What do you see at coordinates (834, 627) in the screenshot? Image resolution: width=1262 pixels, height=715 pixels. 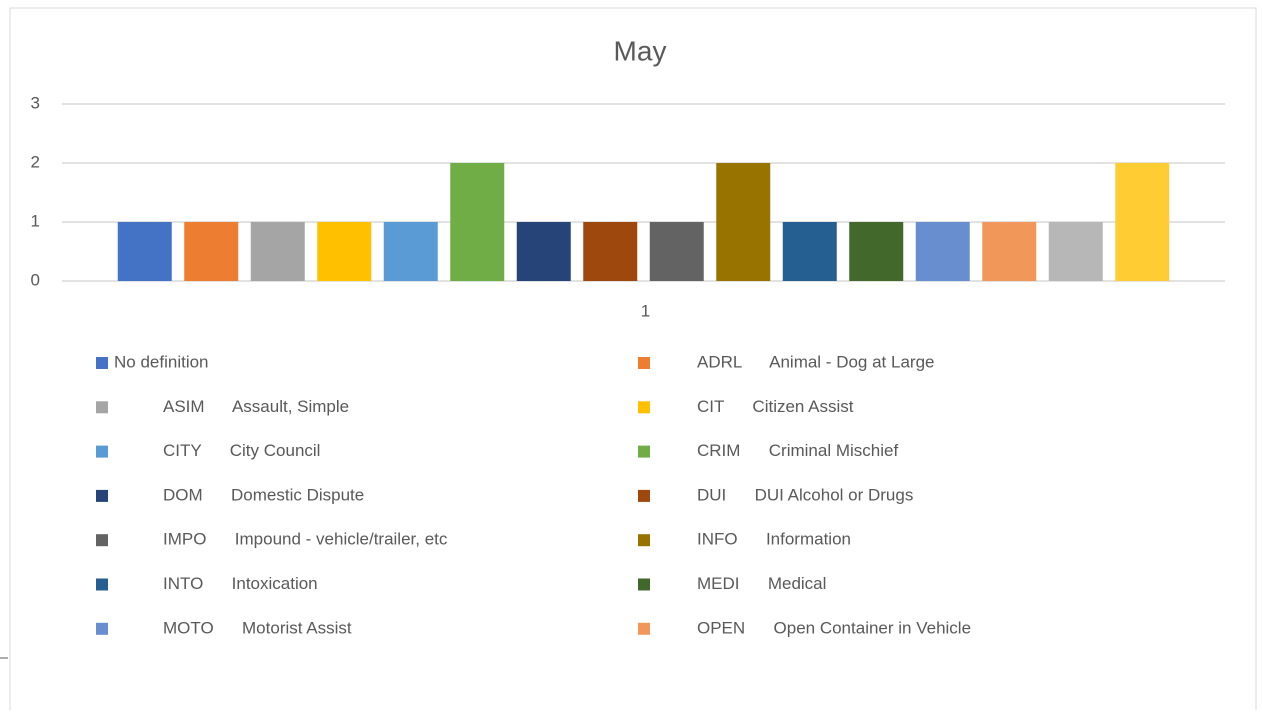 I see `legend-label: OPEN Open Container in Vehicle` at bounding box center [834, 627].